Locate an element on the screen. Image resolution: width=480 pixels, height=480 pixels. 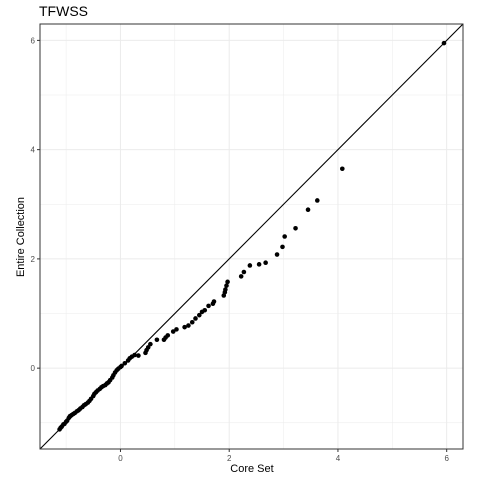
x-axis-title: Core Set is located at coordinates (251, 469).